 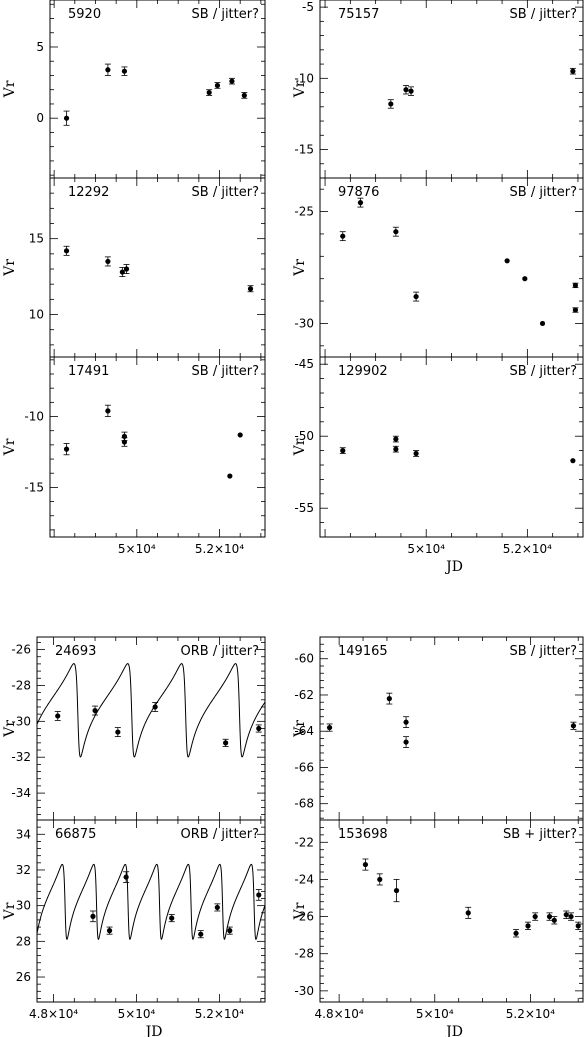 I want to click on y-tick-label: -22, so click(x=304, y=842).